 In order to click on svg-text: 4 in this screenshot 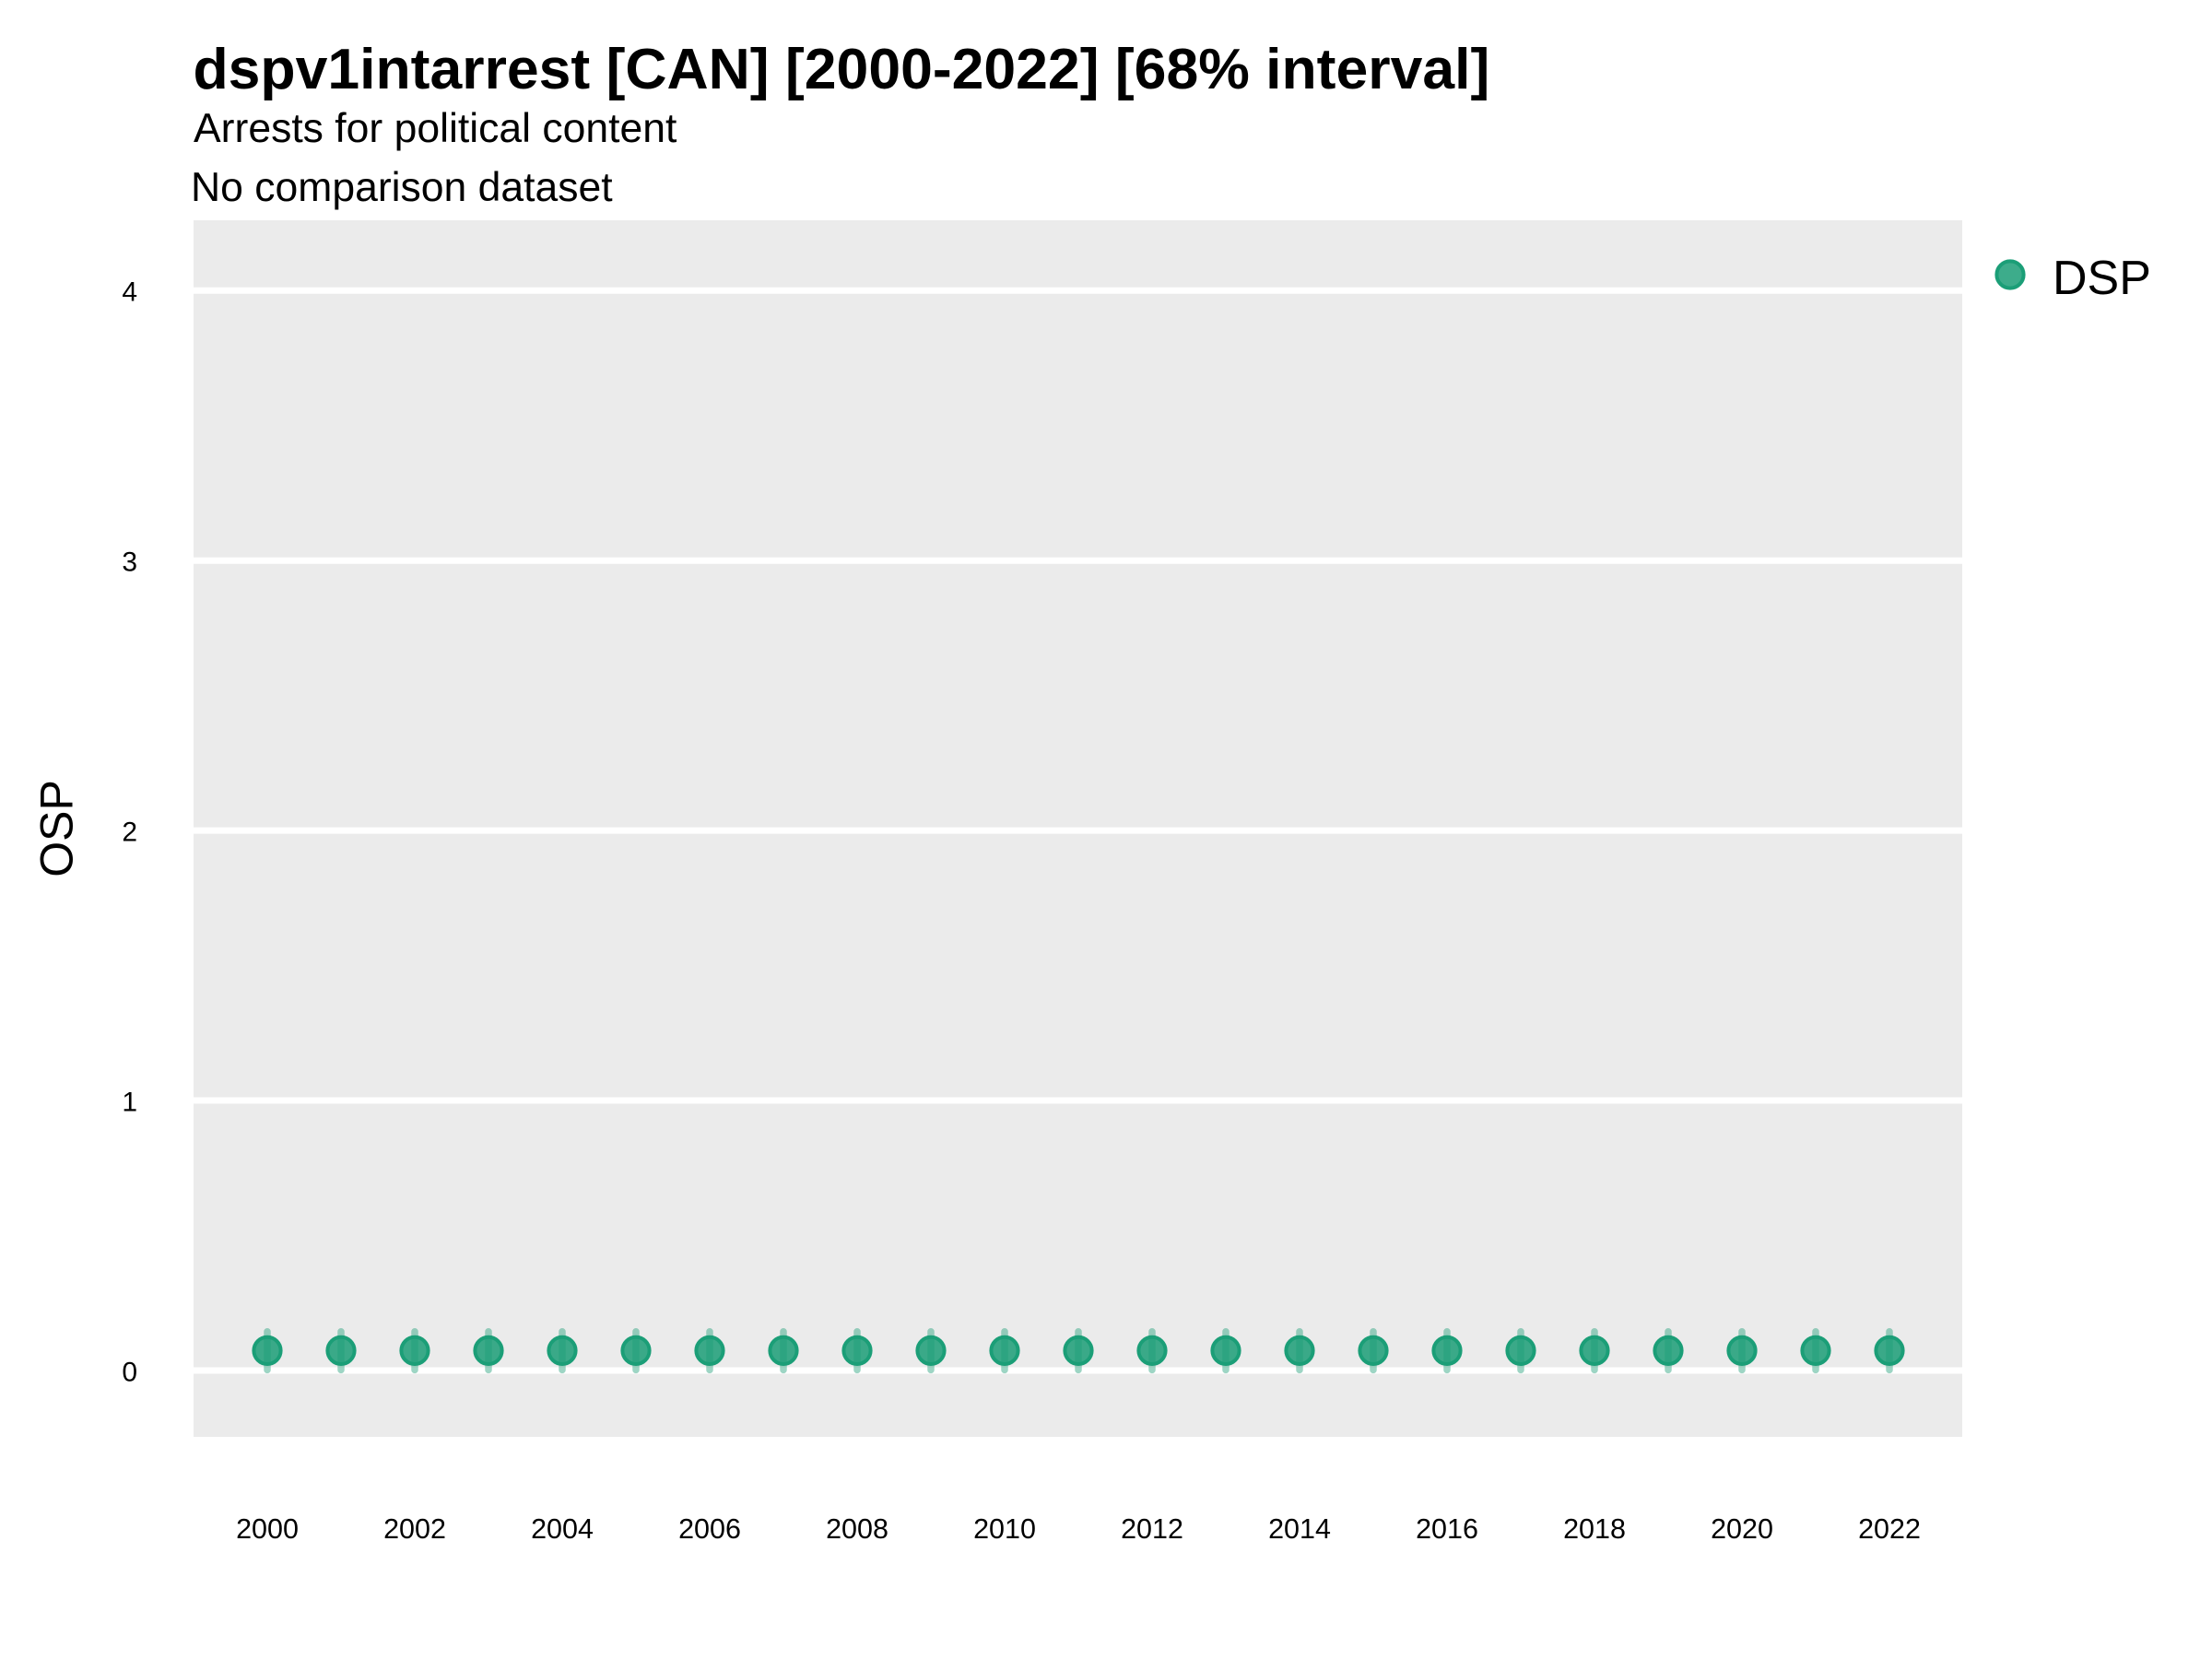, I will do `click(129, 292)`.